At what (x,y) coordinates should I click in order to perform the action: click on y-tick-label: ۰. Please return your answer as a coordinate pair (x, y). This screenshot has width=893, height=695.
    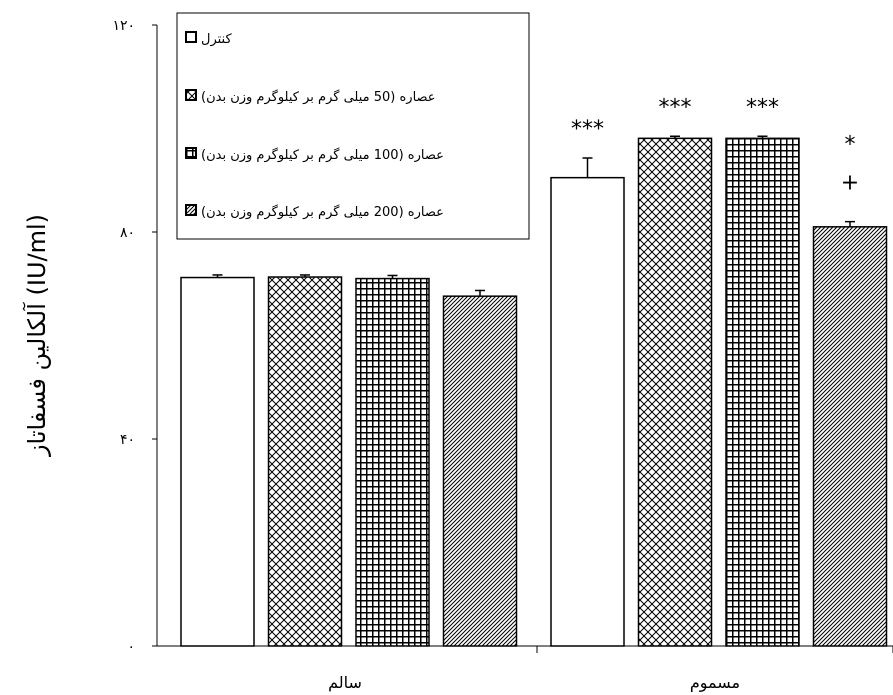
    Looking at the image, I should click on (131, 647).